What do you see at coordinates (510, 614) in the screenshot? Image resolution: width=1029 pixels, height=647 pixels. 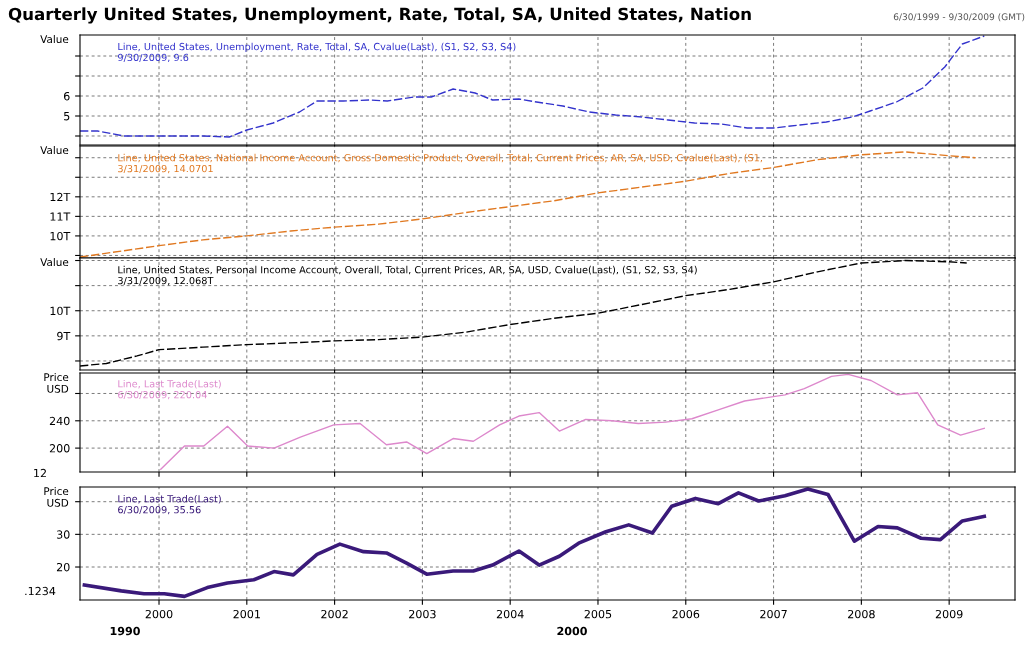 I see `x-tick-label: 2004` at bounding box center [510, 614].